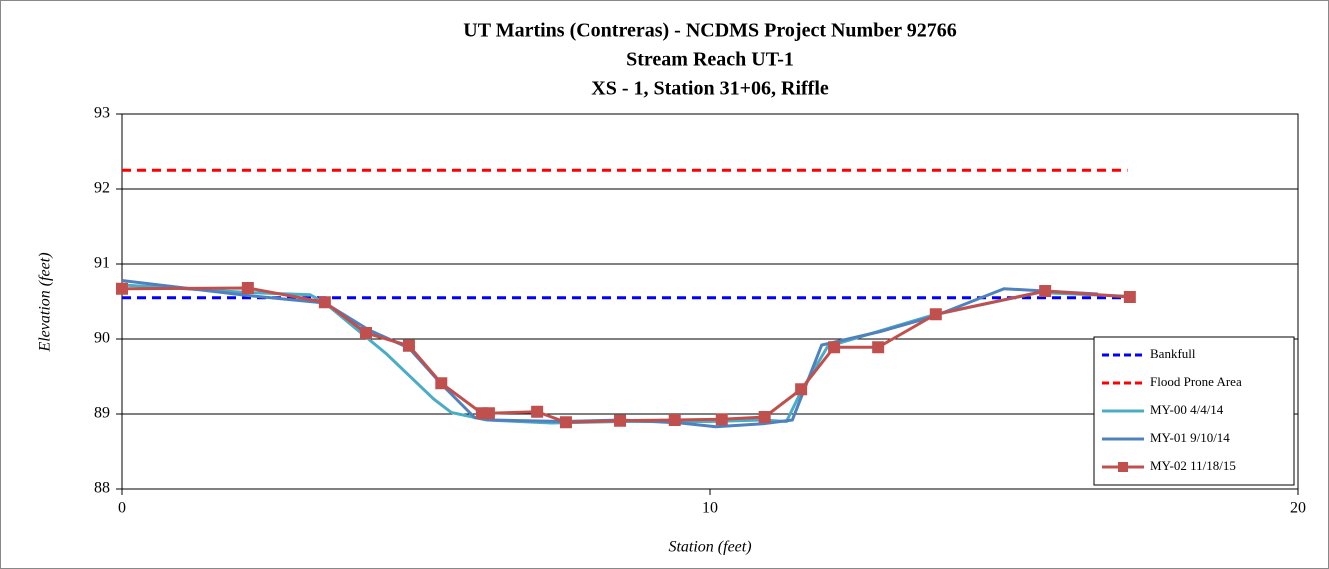 The image size is (1329, 569). I want to click on y-tick-label: 89, so click(102, 413).